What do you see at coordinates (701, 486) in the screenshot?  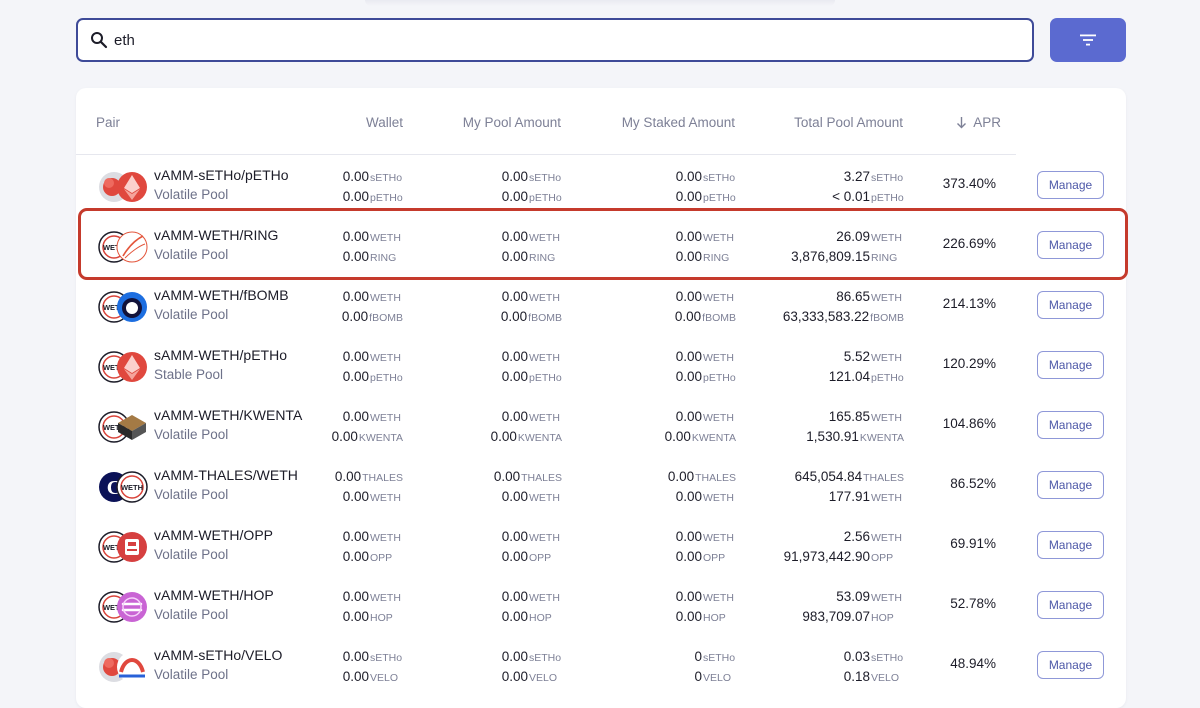 I see `my-staked-amounts: 0.00THALES 0.00WETH` at bounding box center [701, 486].